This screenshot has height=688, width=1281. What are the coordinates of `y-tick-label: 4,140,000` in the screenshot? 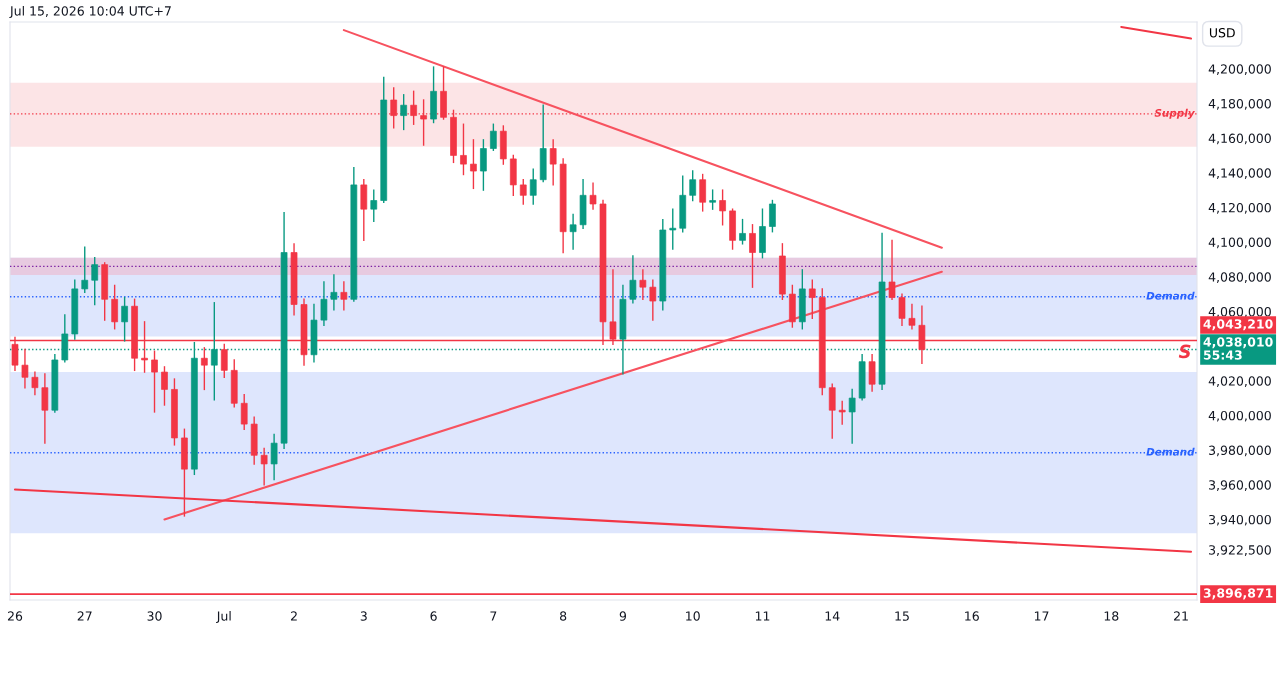 It's located at (1239, 173).